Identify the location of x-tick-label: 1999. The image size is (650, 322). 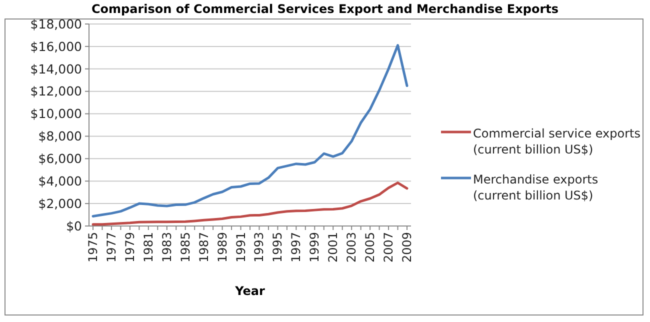
(315, 247).